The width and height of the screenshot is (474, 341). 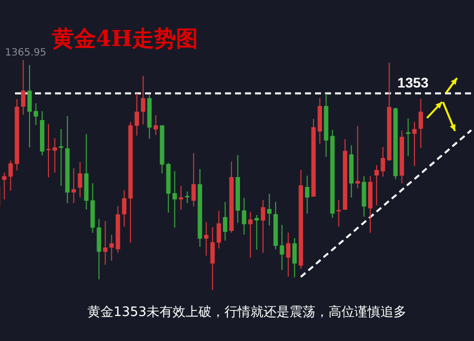 What do you see at coordinates (25, 53) in the screenshot?
I see `text: 1365.95` at bounding box center [25, 53].